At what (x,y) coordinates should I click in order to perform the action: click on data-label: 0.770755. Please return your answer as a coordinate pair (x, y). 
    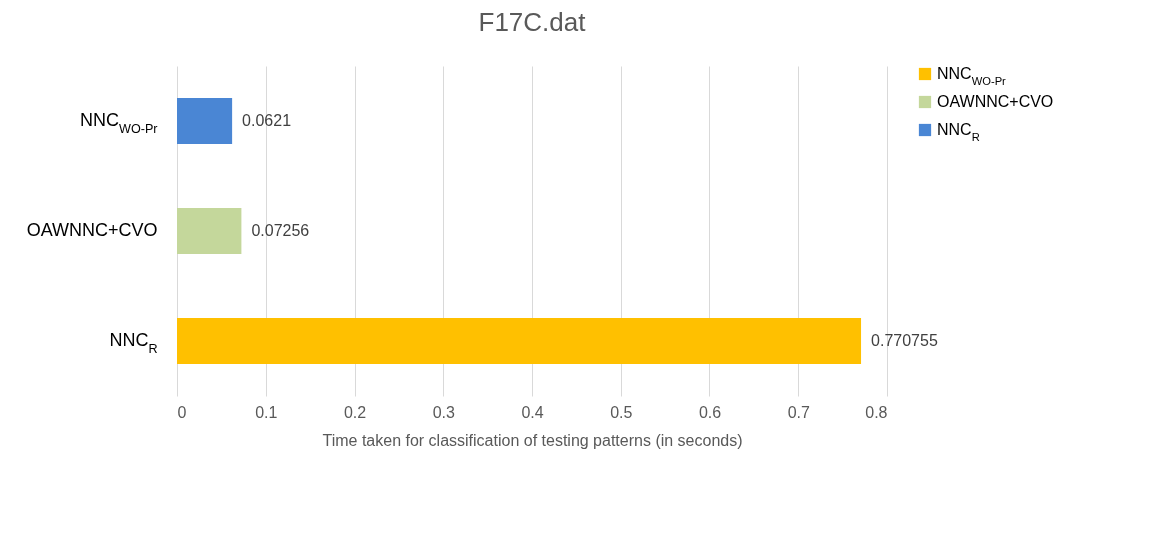
    Looking at the image, I should click on (904, 340).